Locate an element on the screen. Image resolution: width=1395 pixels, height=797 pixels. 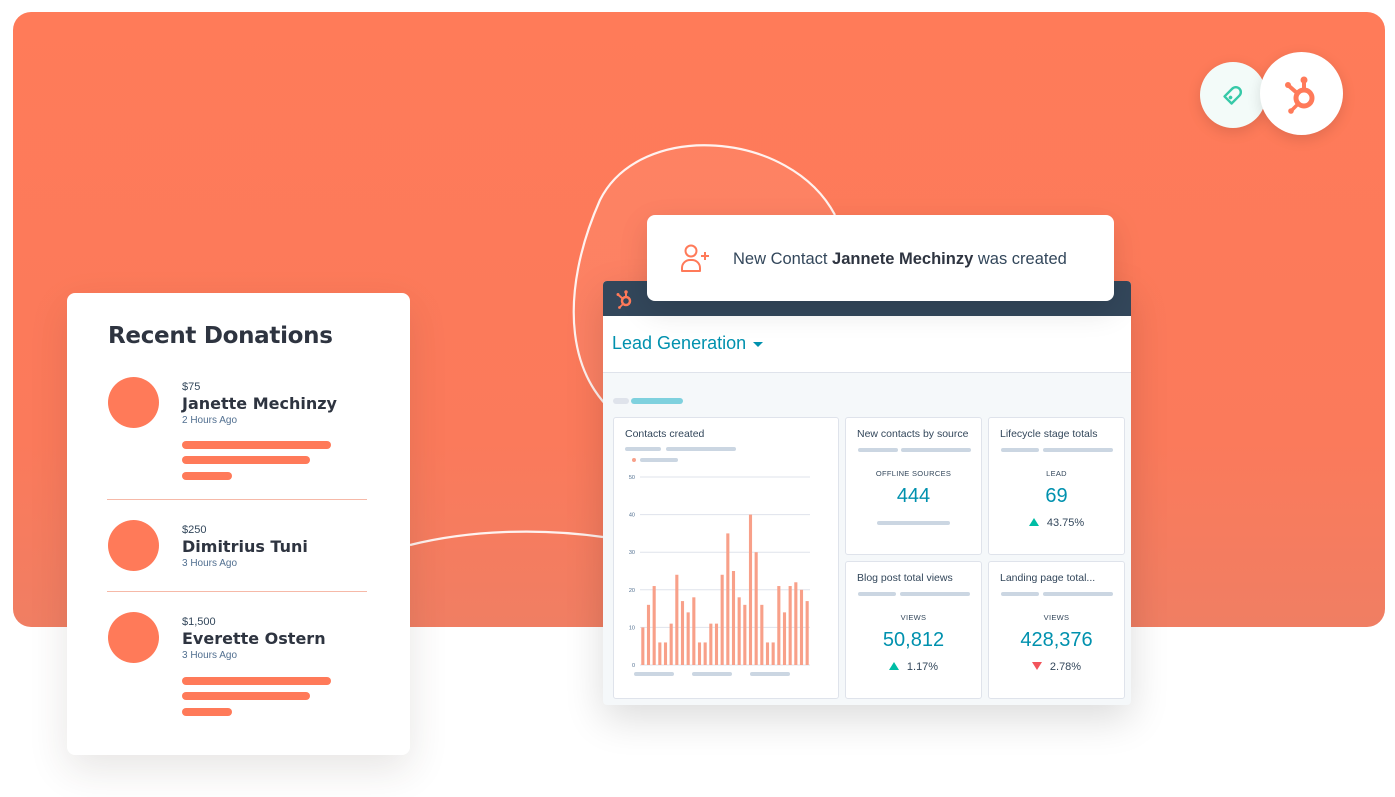
lifecycle-stage-card: Lifecycle stage totals LEAD 69 43.75% is located at coordinates (1056, 486).